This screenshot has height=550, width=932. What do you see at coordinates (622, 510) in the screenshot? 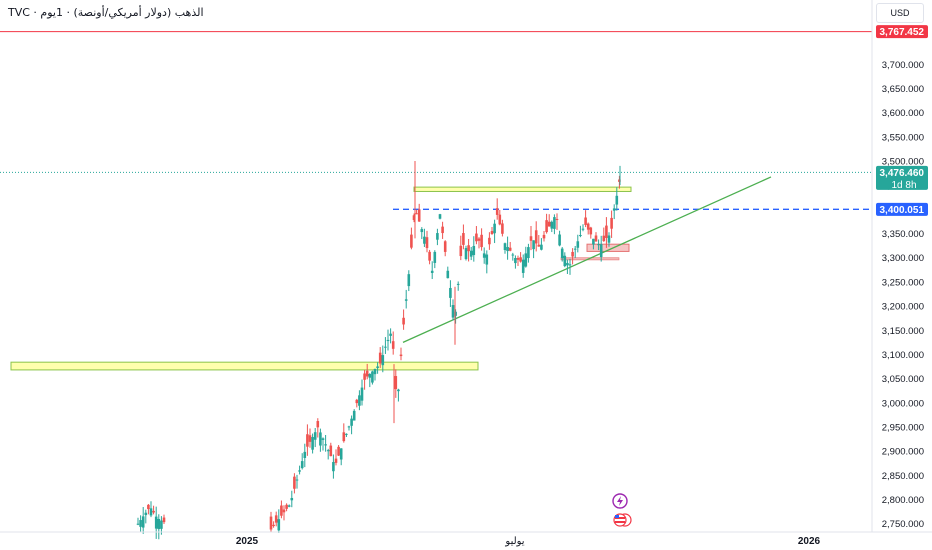
I see `event-markers` at bounding box center [622, 510].